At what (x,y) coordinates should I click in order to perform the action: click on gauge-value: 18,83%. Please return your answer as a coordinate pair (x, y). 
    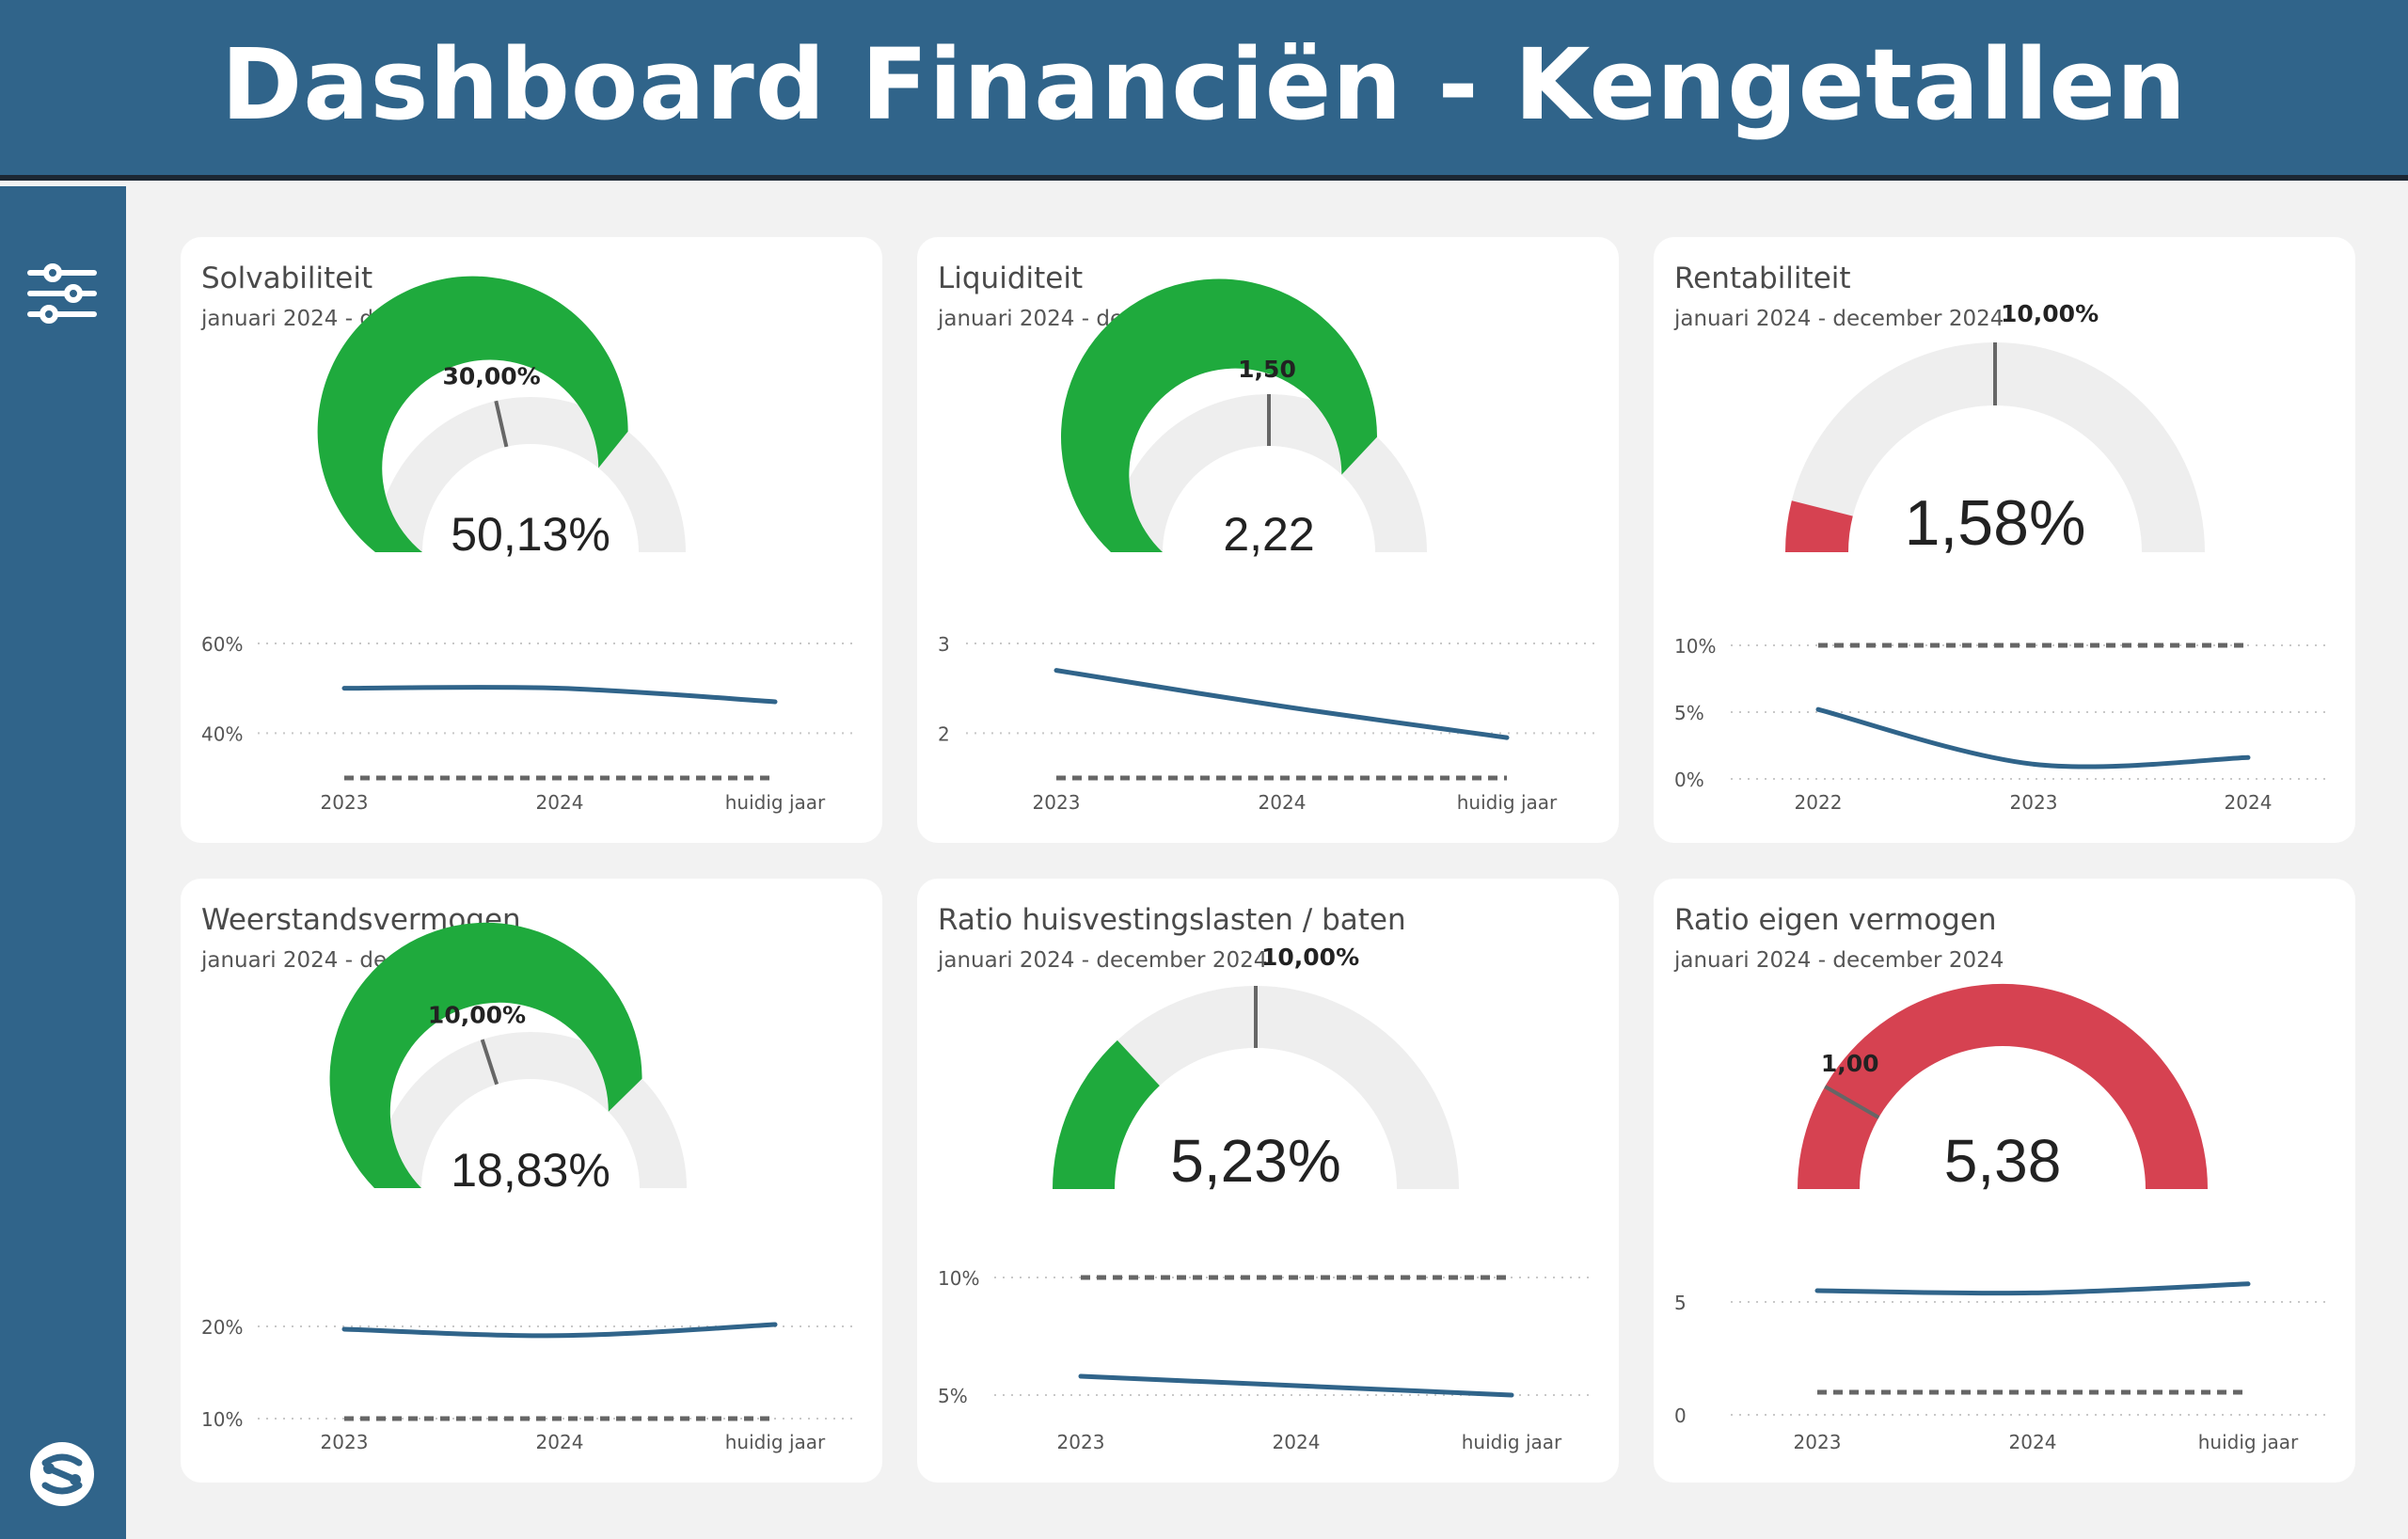
    Looking at the image, I should click on (530, 1170).